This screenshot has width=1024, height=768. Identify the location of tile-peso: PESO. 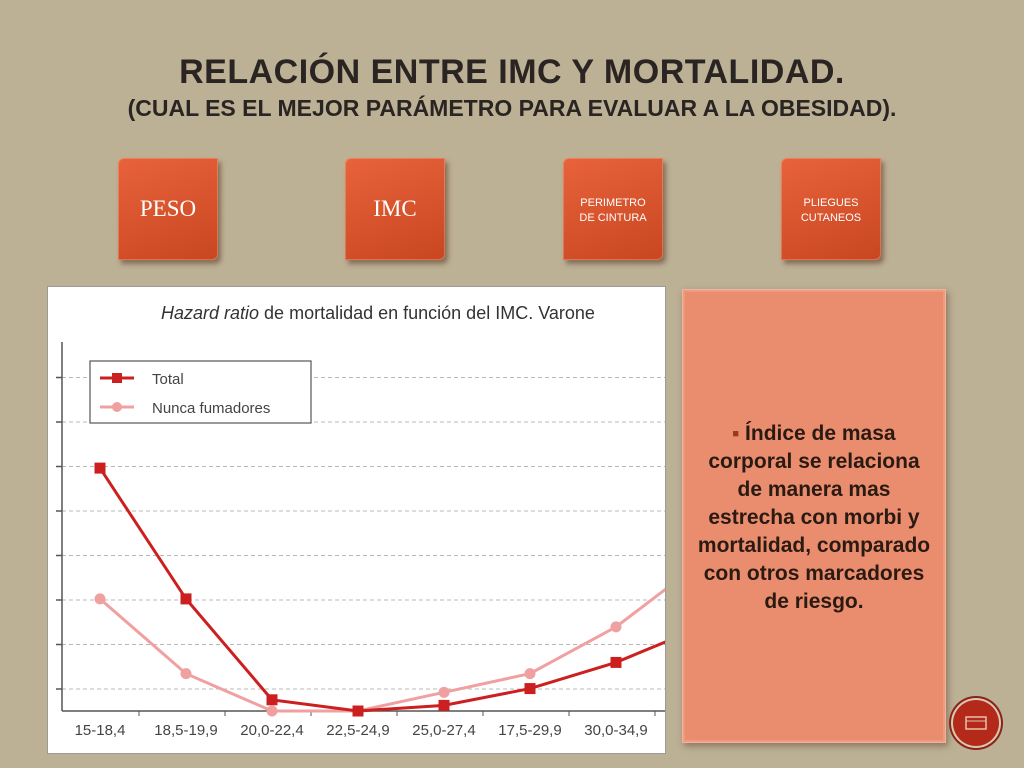
(168, 209).